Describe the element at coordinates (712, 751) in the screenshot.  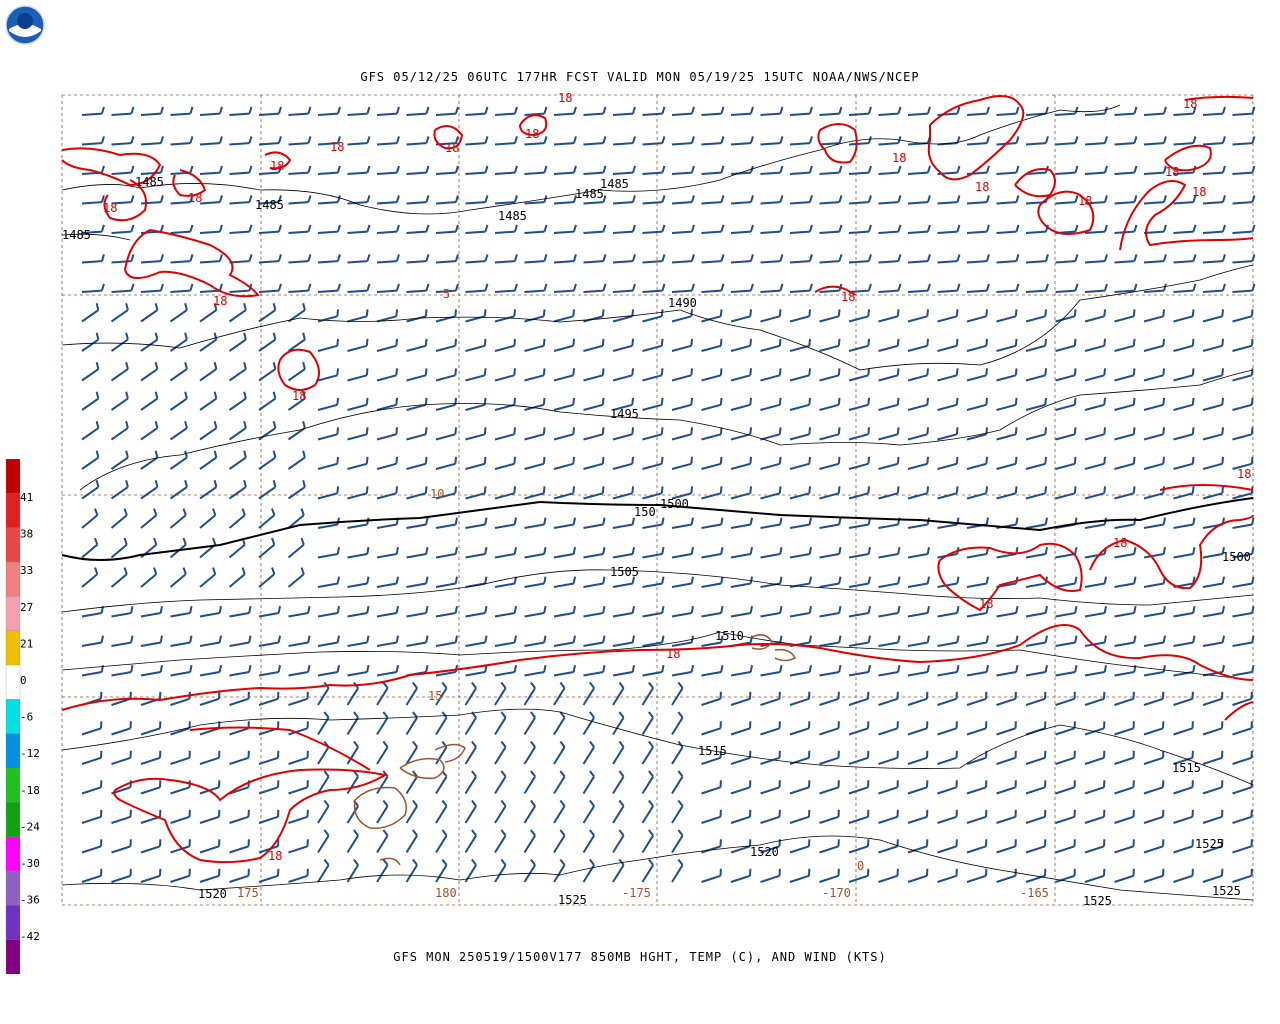
I see `height-label: 1515` at that location.